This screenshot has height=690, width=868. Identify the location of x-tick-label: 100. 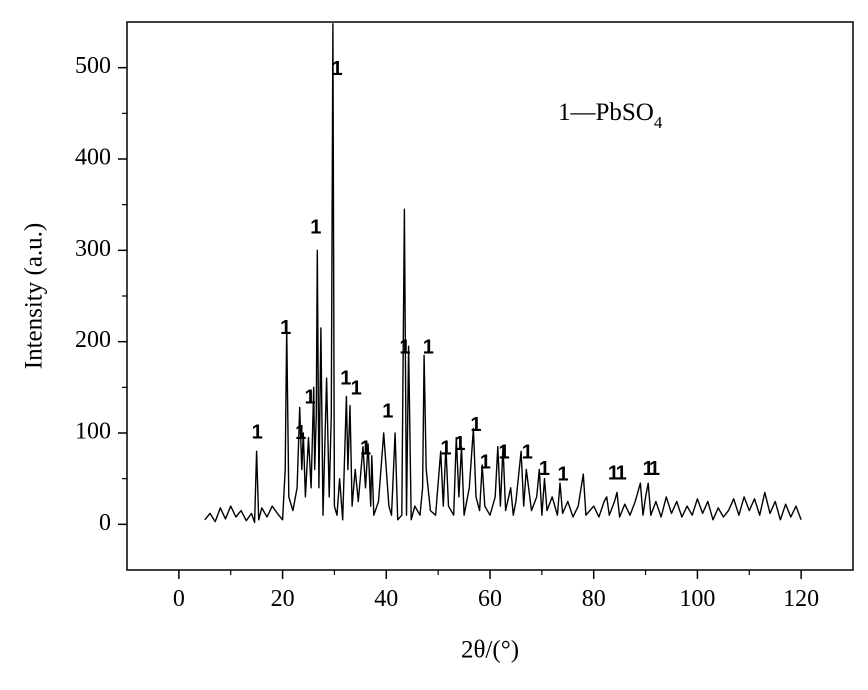
(697, 599).